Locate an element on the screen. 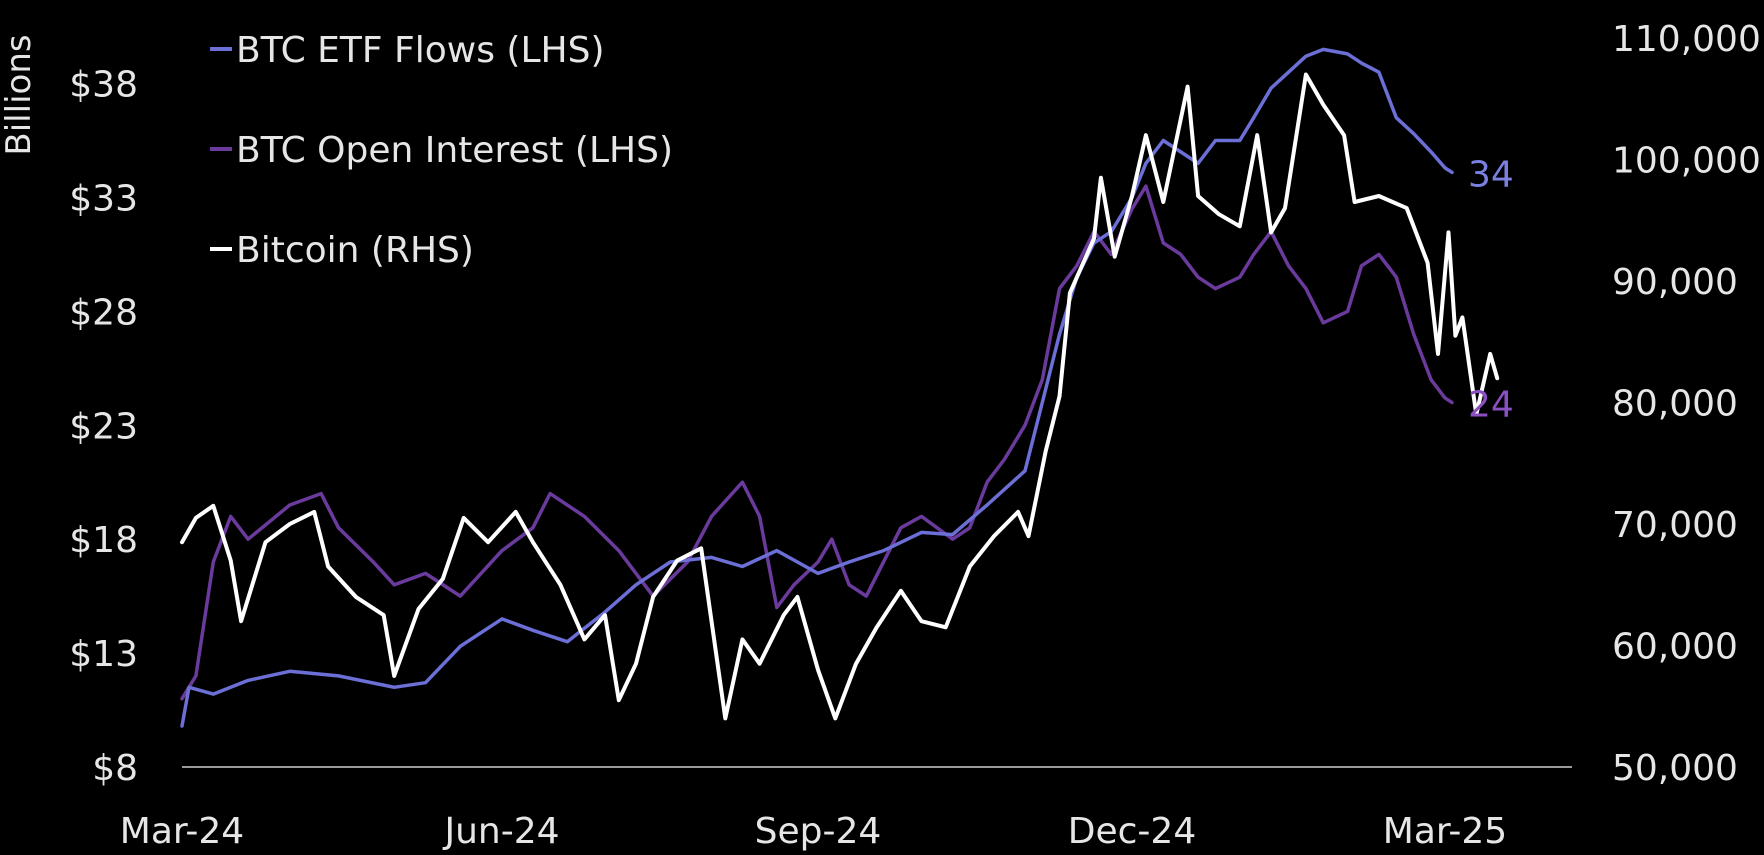  y-left-tick-label: $8 is located at coordinates (115, 768).